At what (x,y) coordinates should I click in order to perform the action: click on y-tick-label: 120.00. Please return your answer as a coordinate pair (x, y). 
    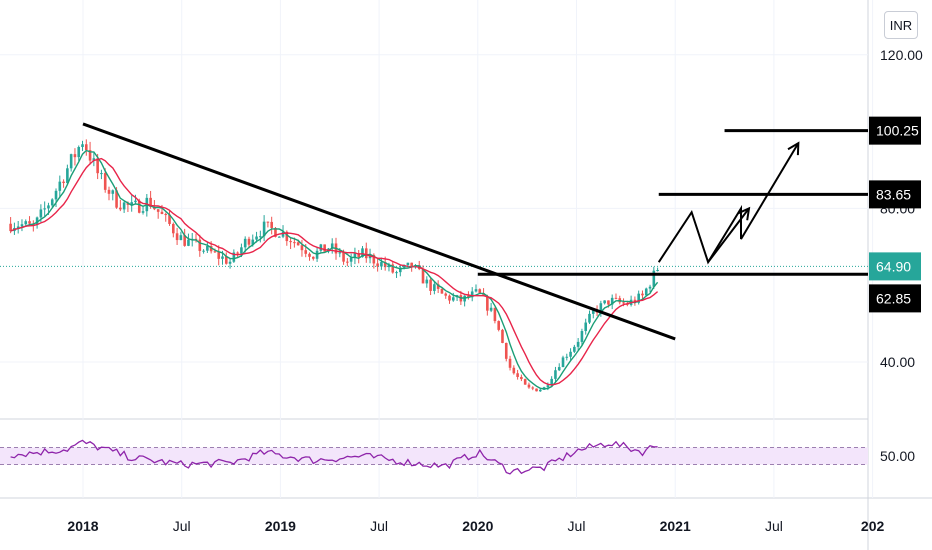
    Looking at the image, I should click on (901, 55).